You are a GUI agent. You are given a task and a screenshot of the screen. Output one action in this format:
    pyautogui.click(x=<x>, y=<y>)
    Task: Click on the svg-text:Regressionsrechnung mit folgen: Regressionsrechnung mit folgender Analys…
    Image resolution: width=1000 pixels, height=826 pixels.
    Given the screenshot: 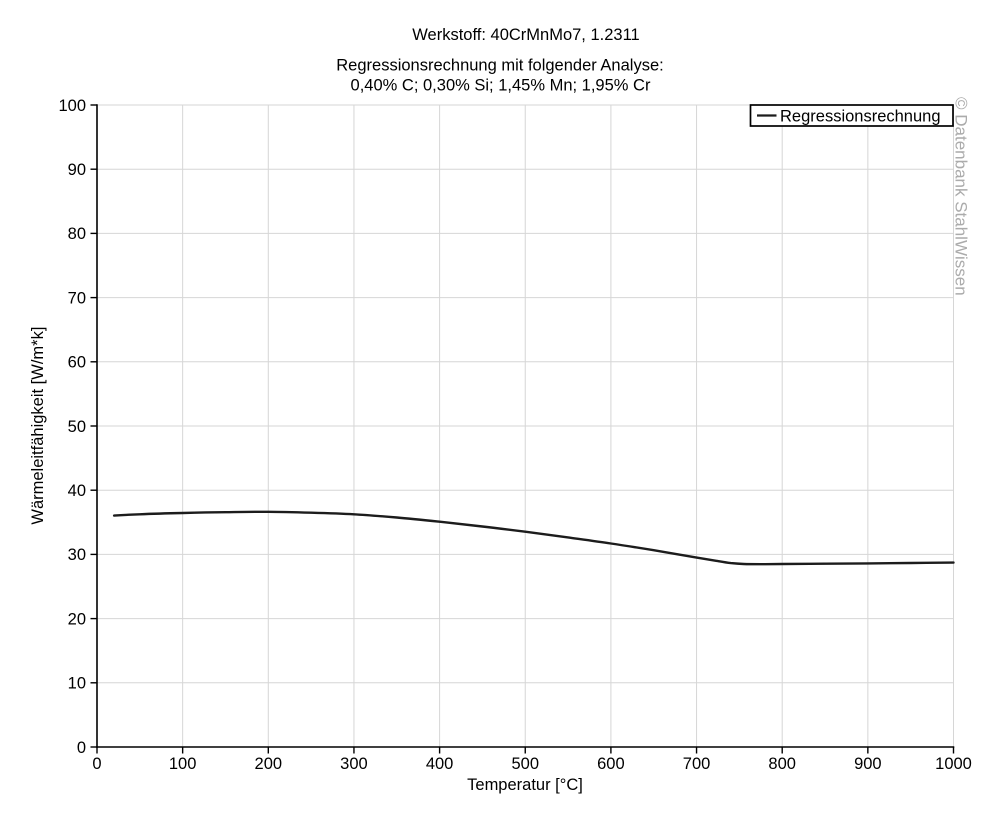 What is the action you would take?
    pyautogui.click(x=499, y=66)
    